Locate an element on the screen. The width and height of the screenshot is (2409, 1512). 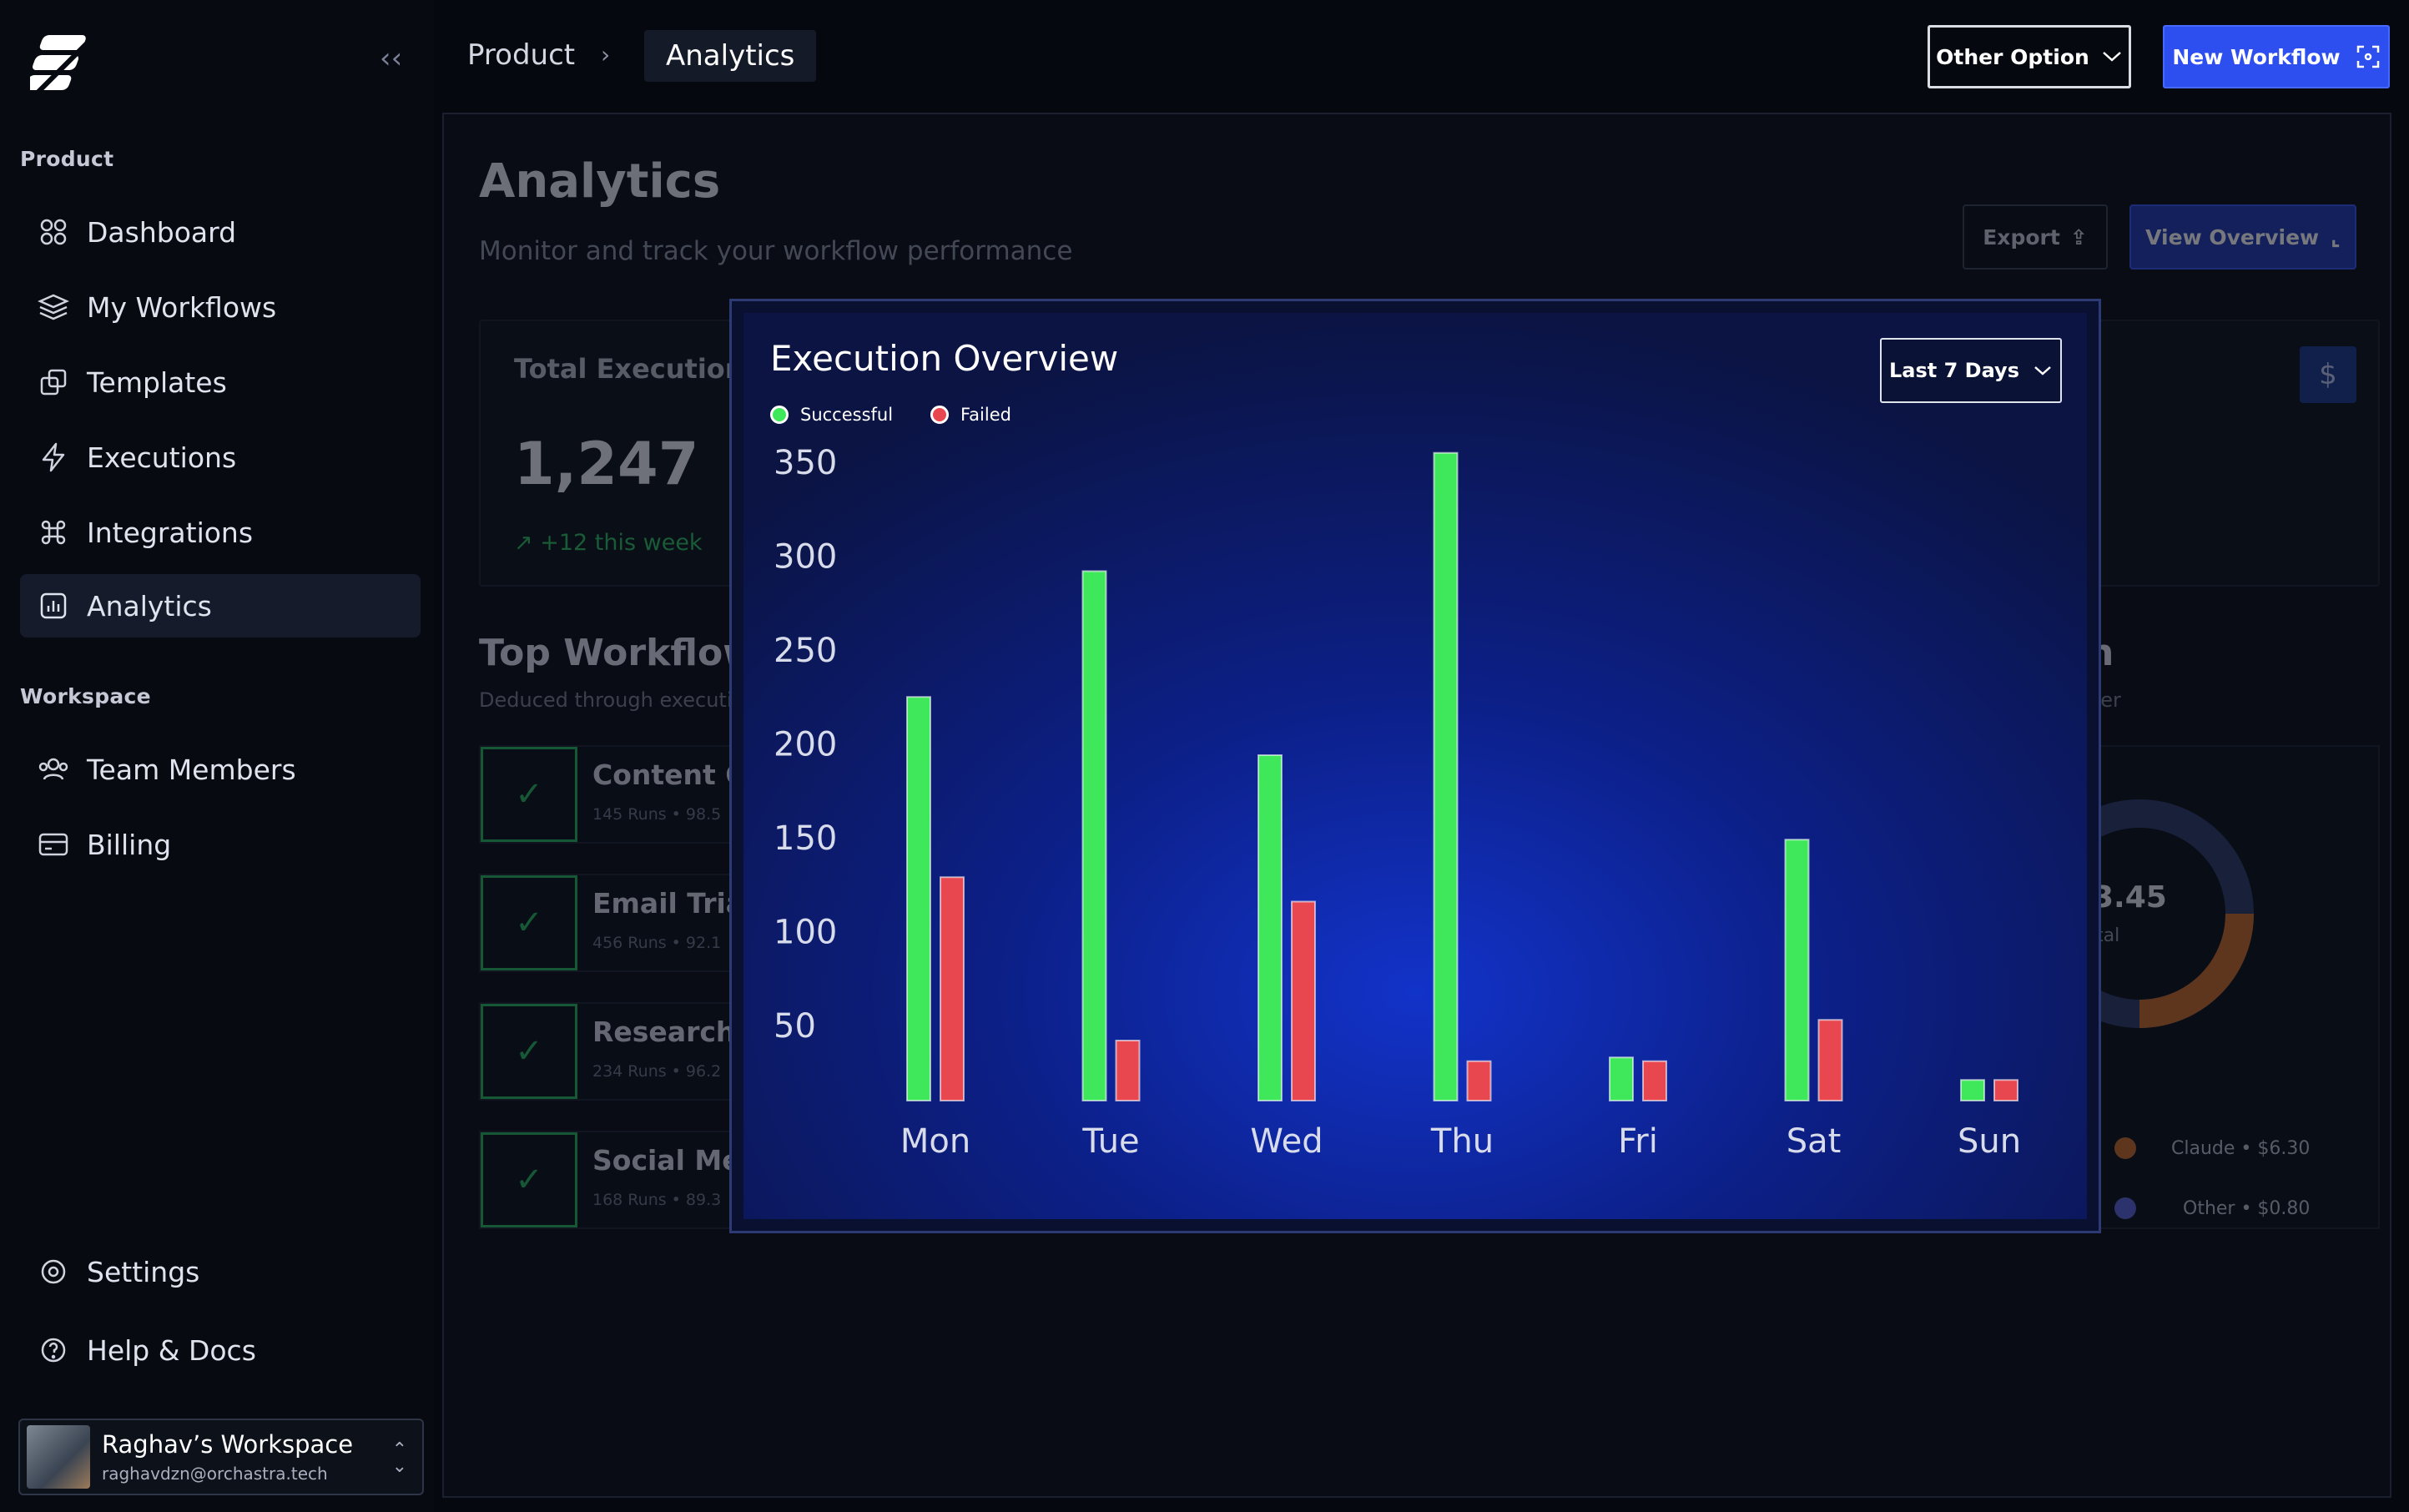
chart-title: Execution Overview is located at coordinates (944, 358).